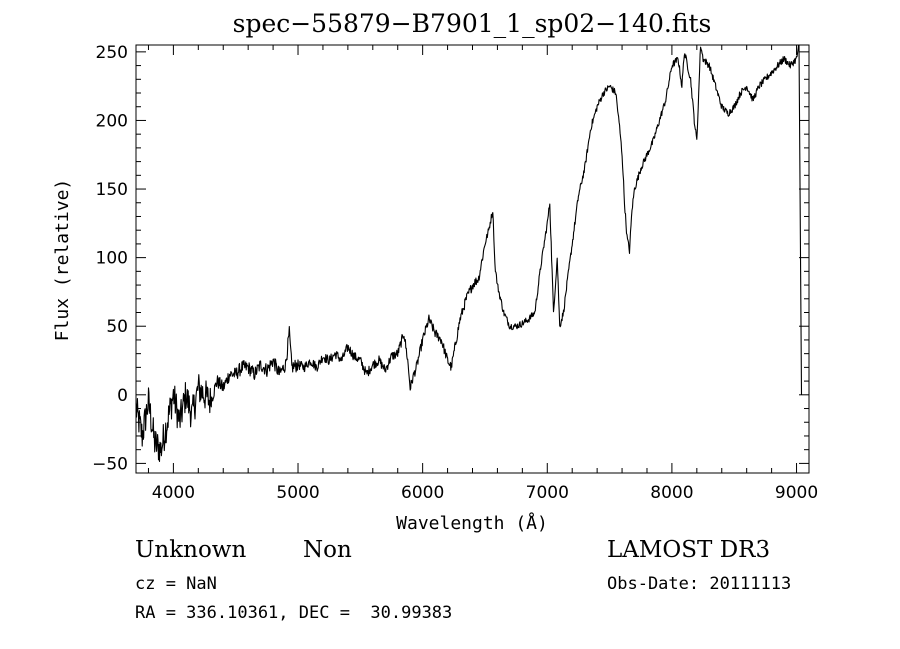  Describe the element at coordinates (327, 550) in the screenshot. I see `object-subclass: Non` at that location.